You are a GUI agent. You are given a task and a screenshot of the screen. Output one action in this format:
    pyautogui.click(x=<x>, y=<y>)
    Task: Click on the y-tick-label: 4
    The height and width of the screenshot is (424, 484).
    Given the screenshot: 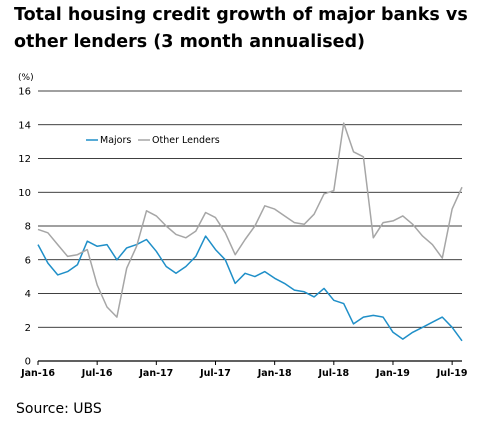 What is the action you would take?
    pyautogui.click(x=28, y=294)
    